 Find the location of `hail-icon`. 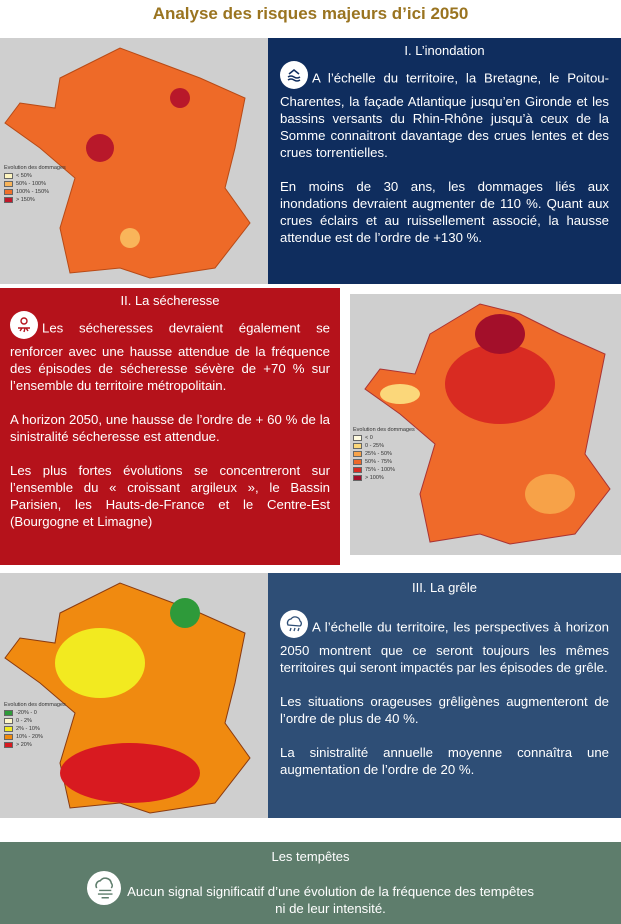

hail-icon is located at coordinates (294, 624).